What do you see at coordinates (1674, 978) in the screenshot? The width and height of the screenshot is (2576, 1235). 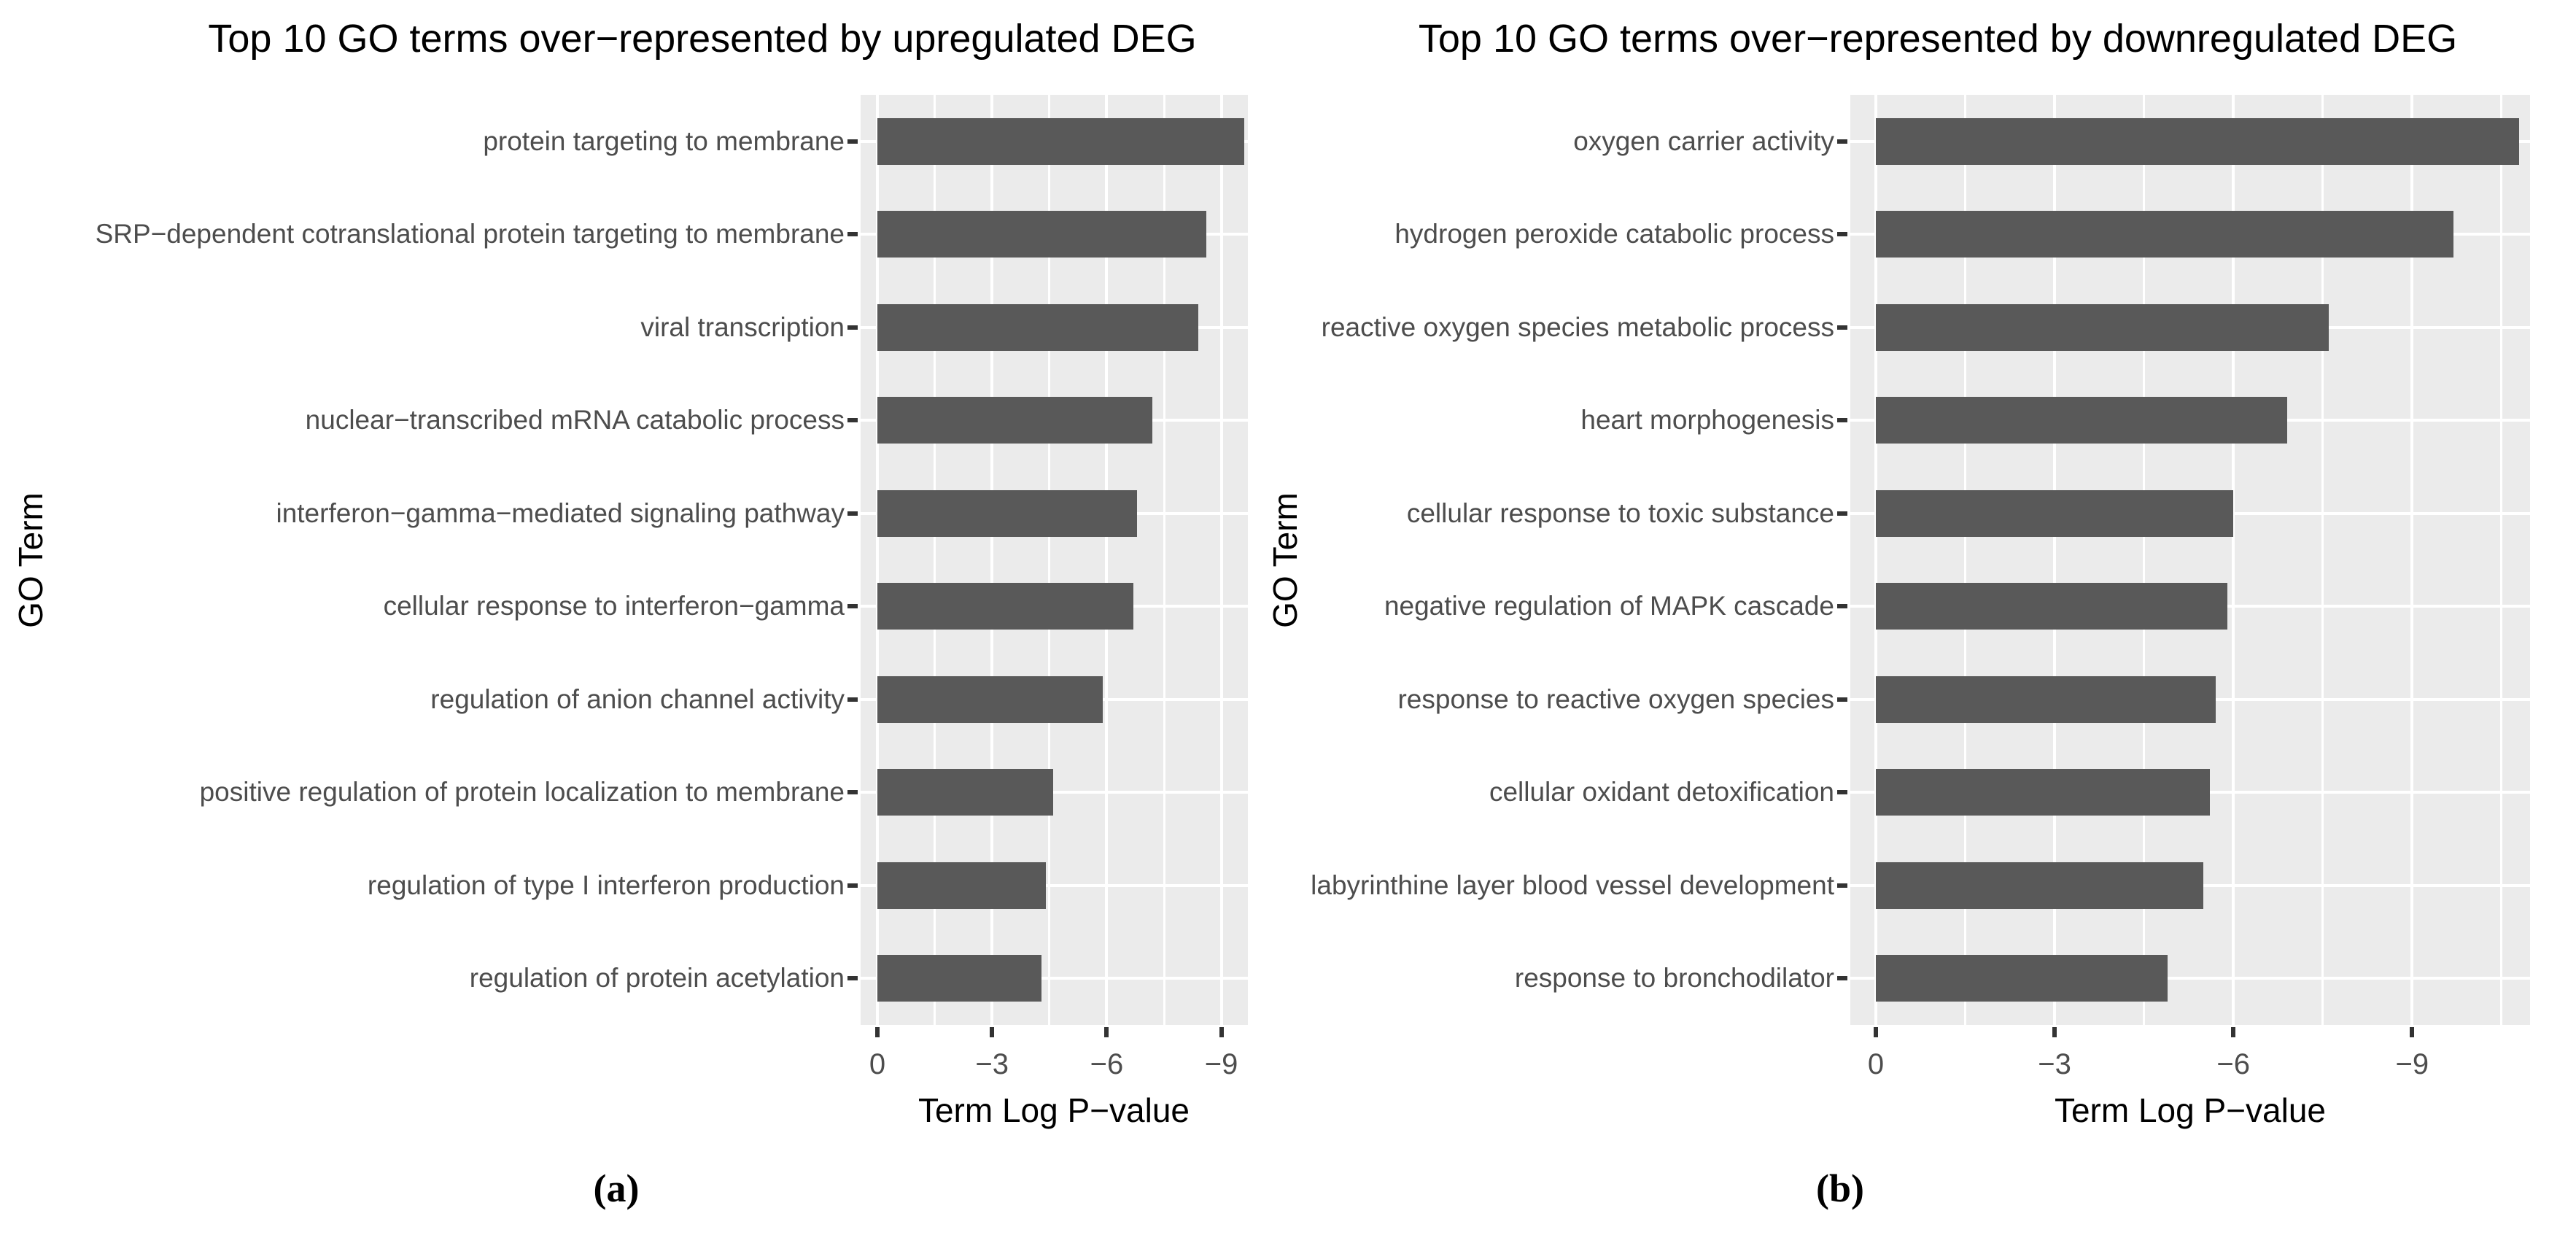 I see `category-label: response to bronchodilator` at bounding box center [1674, 978].